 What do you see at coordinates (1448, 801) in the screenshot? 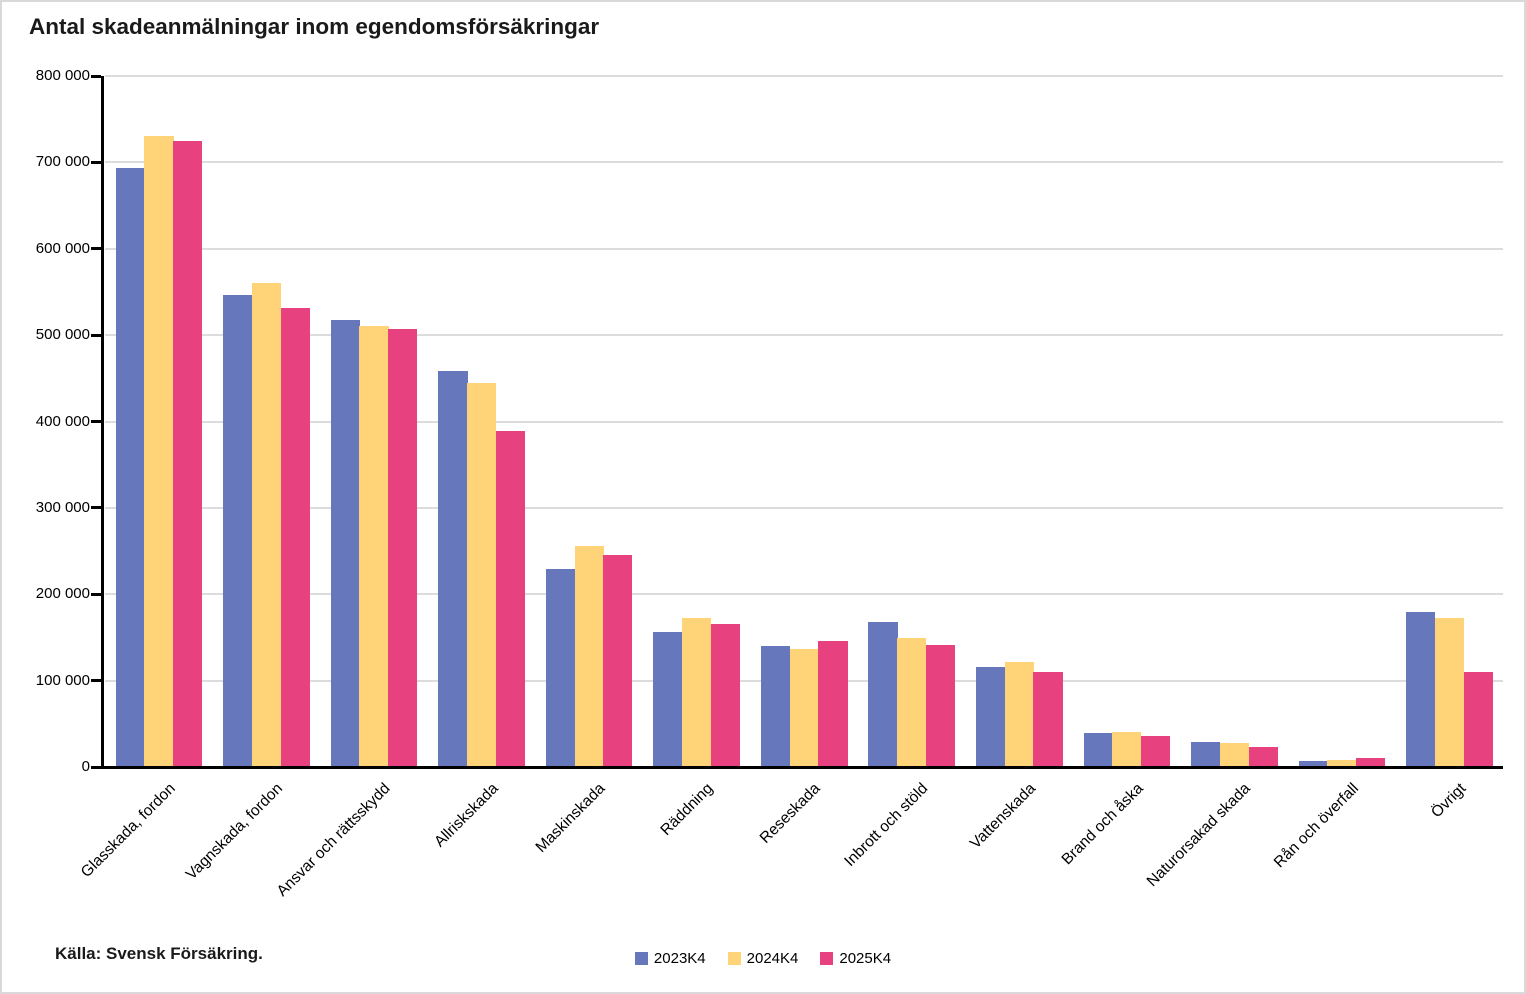
I see `category-label: Övrigt` at bounding box center [1448, 801].